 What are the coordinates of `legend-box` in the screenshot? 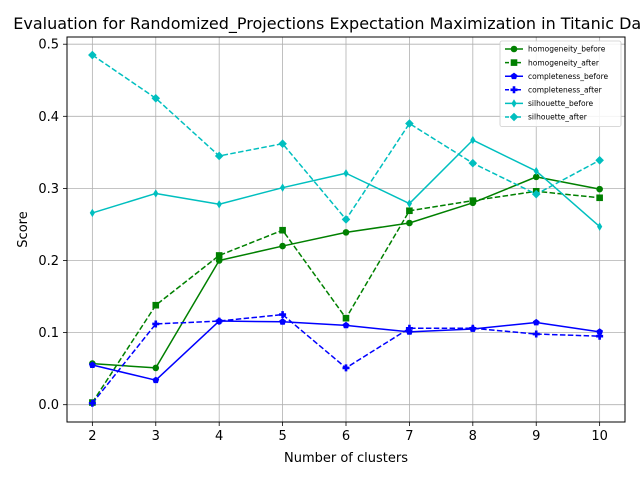 It's located at (560, 83).